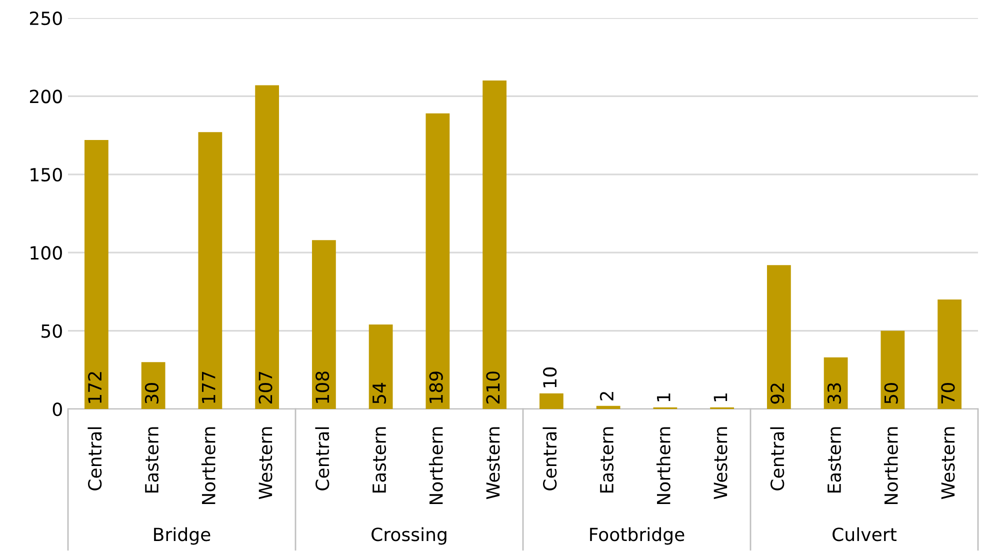 The height and width of the screenshot is (551, 981). I want to click on data-label: 92, so click(777, 394).